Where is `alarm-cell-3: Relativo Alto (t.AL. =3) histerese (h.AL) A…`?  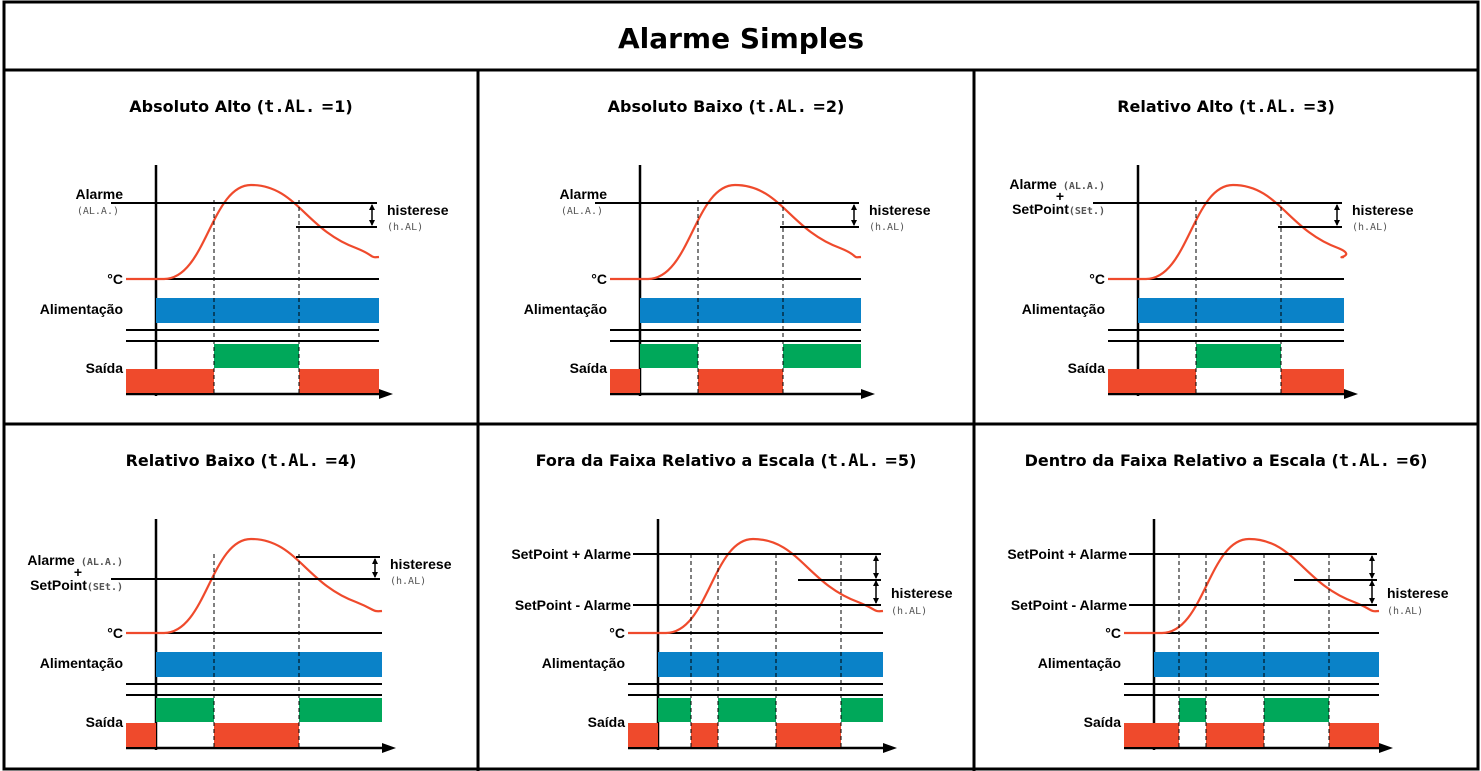 alarm-cell-3: Relativo Alto (t.AL. =3) histerese (h.AL) A… is located at coordinates (1211, 248).